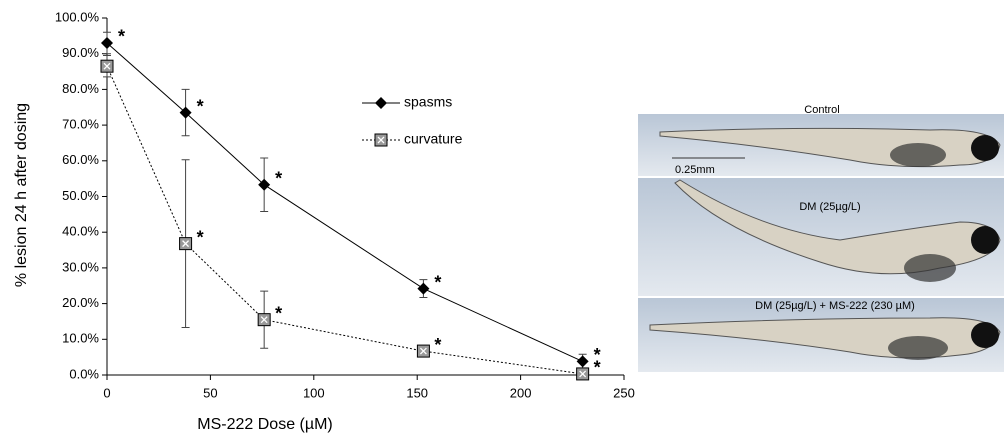  Describe the element at coordinates (80, 338) in the screenshot. I see `y-tick-label: 10.0%` at that location.